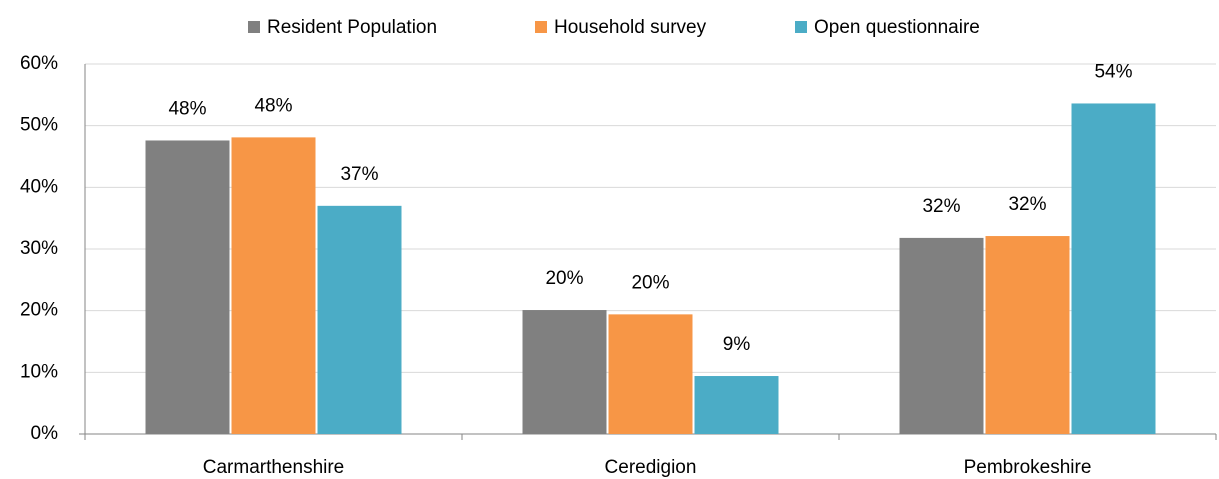  Describe the element at coordinates (39, 310) in the screenshot. I see `y-tick-label: 20%` at that location.